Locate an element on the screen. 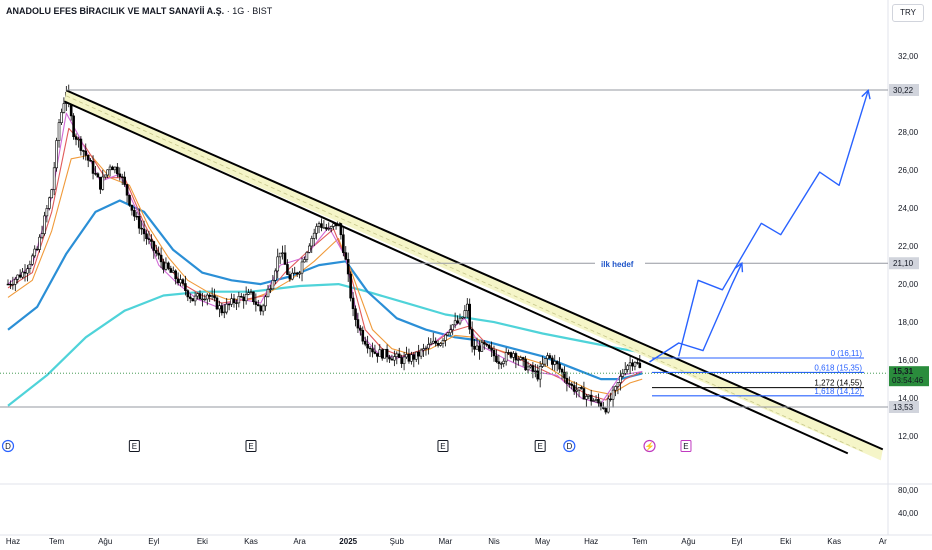 This screenshot has height=550, width=932. level-label-1: 21,10 is located at coordinates (903, 263).